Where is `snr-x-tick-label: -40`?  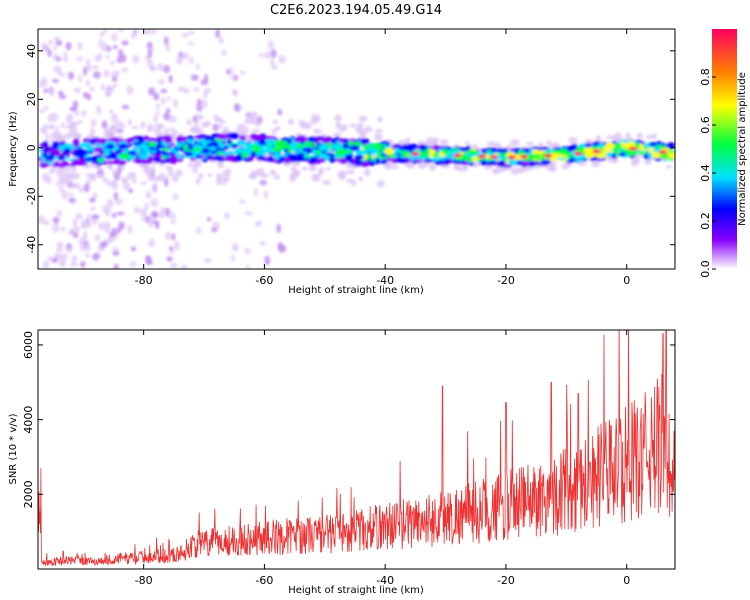 snr-x-tick-label: -40 is located at coordinates (385, 580).